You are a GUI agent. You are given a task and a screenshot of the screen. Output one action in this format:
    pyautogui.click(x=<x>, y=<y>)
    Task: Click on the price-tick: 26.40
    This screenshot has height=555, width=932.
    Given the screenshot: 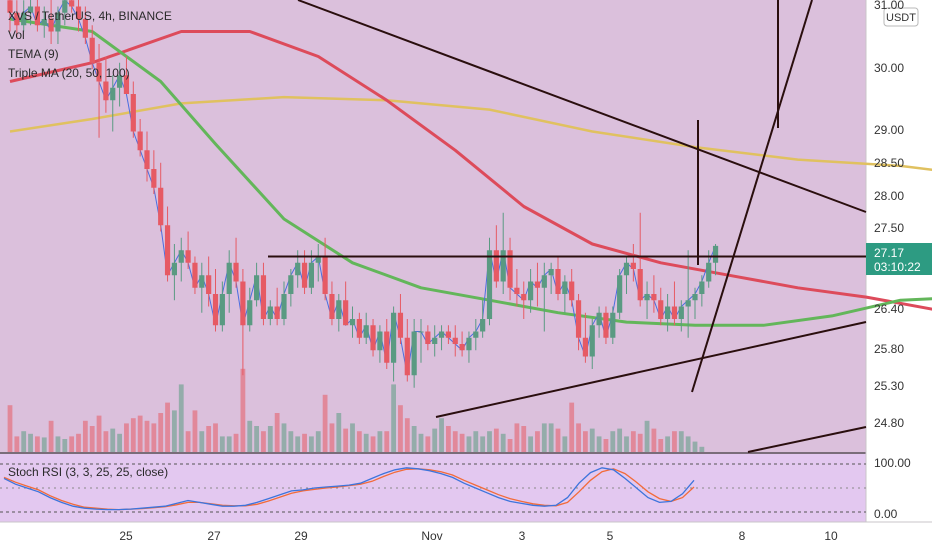 What is the action you would take?
    pyautogui.click(x=889, y=309)
    